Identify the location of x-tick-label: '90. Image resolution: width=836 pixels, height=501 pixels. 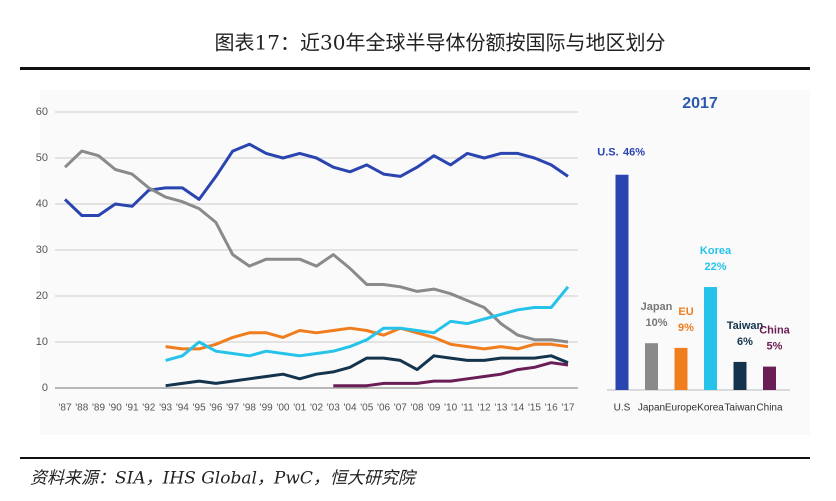
(115, 408).